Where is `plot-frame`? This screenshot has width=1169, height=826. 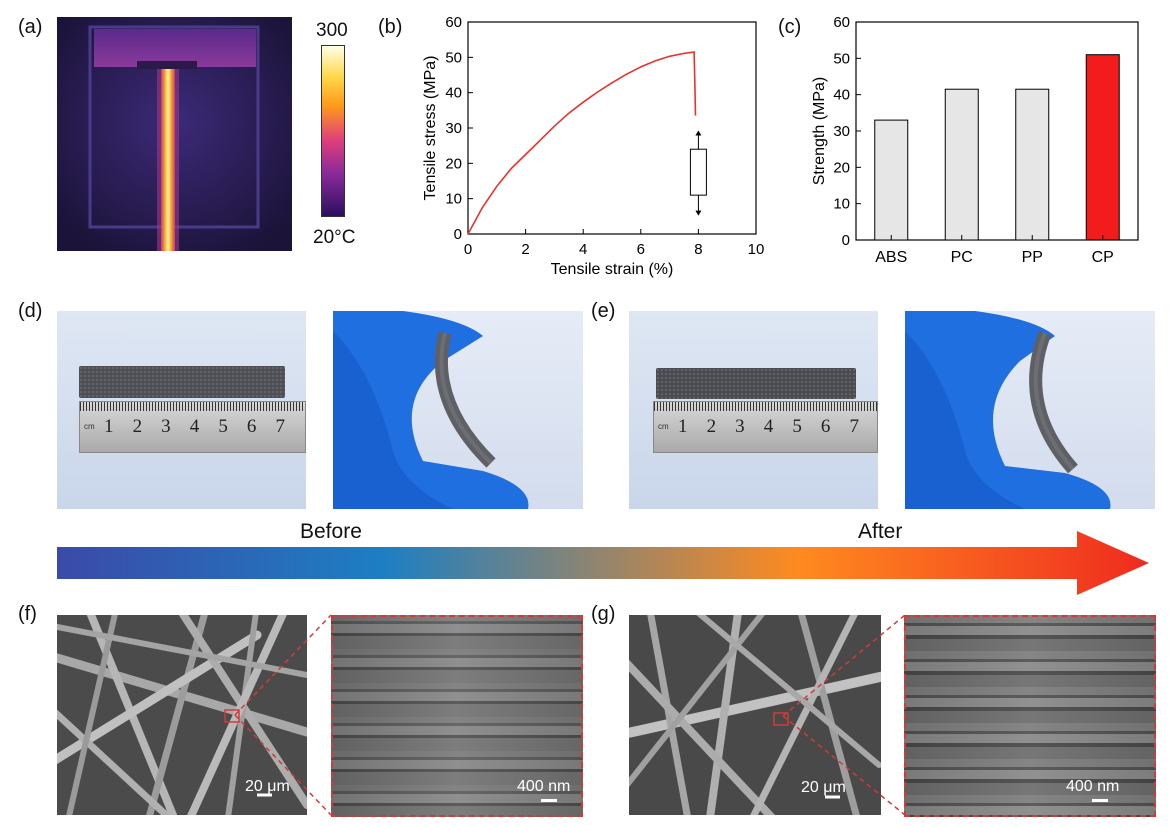 plot-frame is located at coordinates (612, 128).